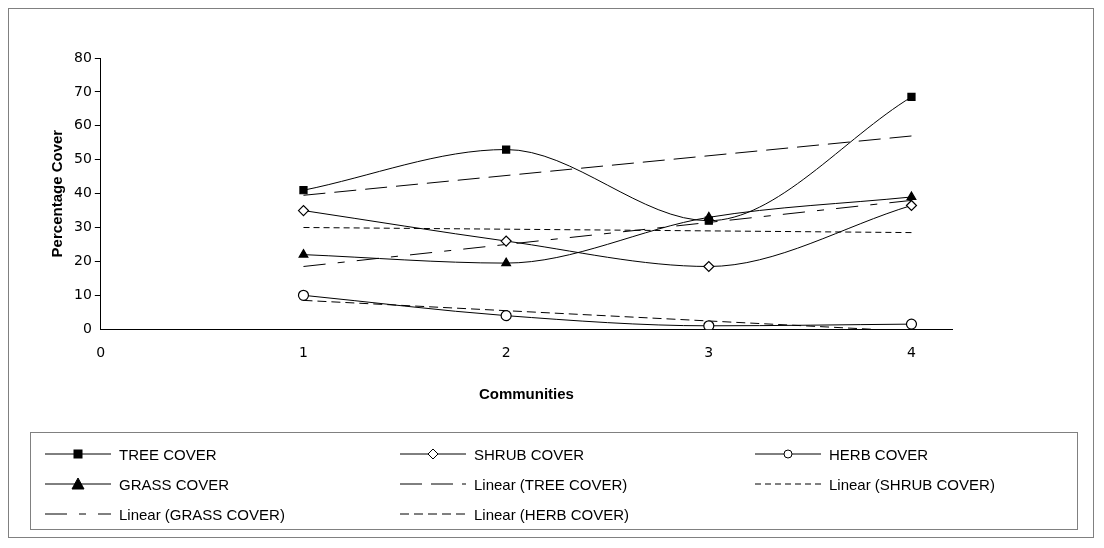  What do you see at coordinates (912, 352) in the screenshot?
I see `x-tick-label: 4` at bounding box center [912, 352].